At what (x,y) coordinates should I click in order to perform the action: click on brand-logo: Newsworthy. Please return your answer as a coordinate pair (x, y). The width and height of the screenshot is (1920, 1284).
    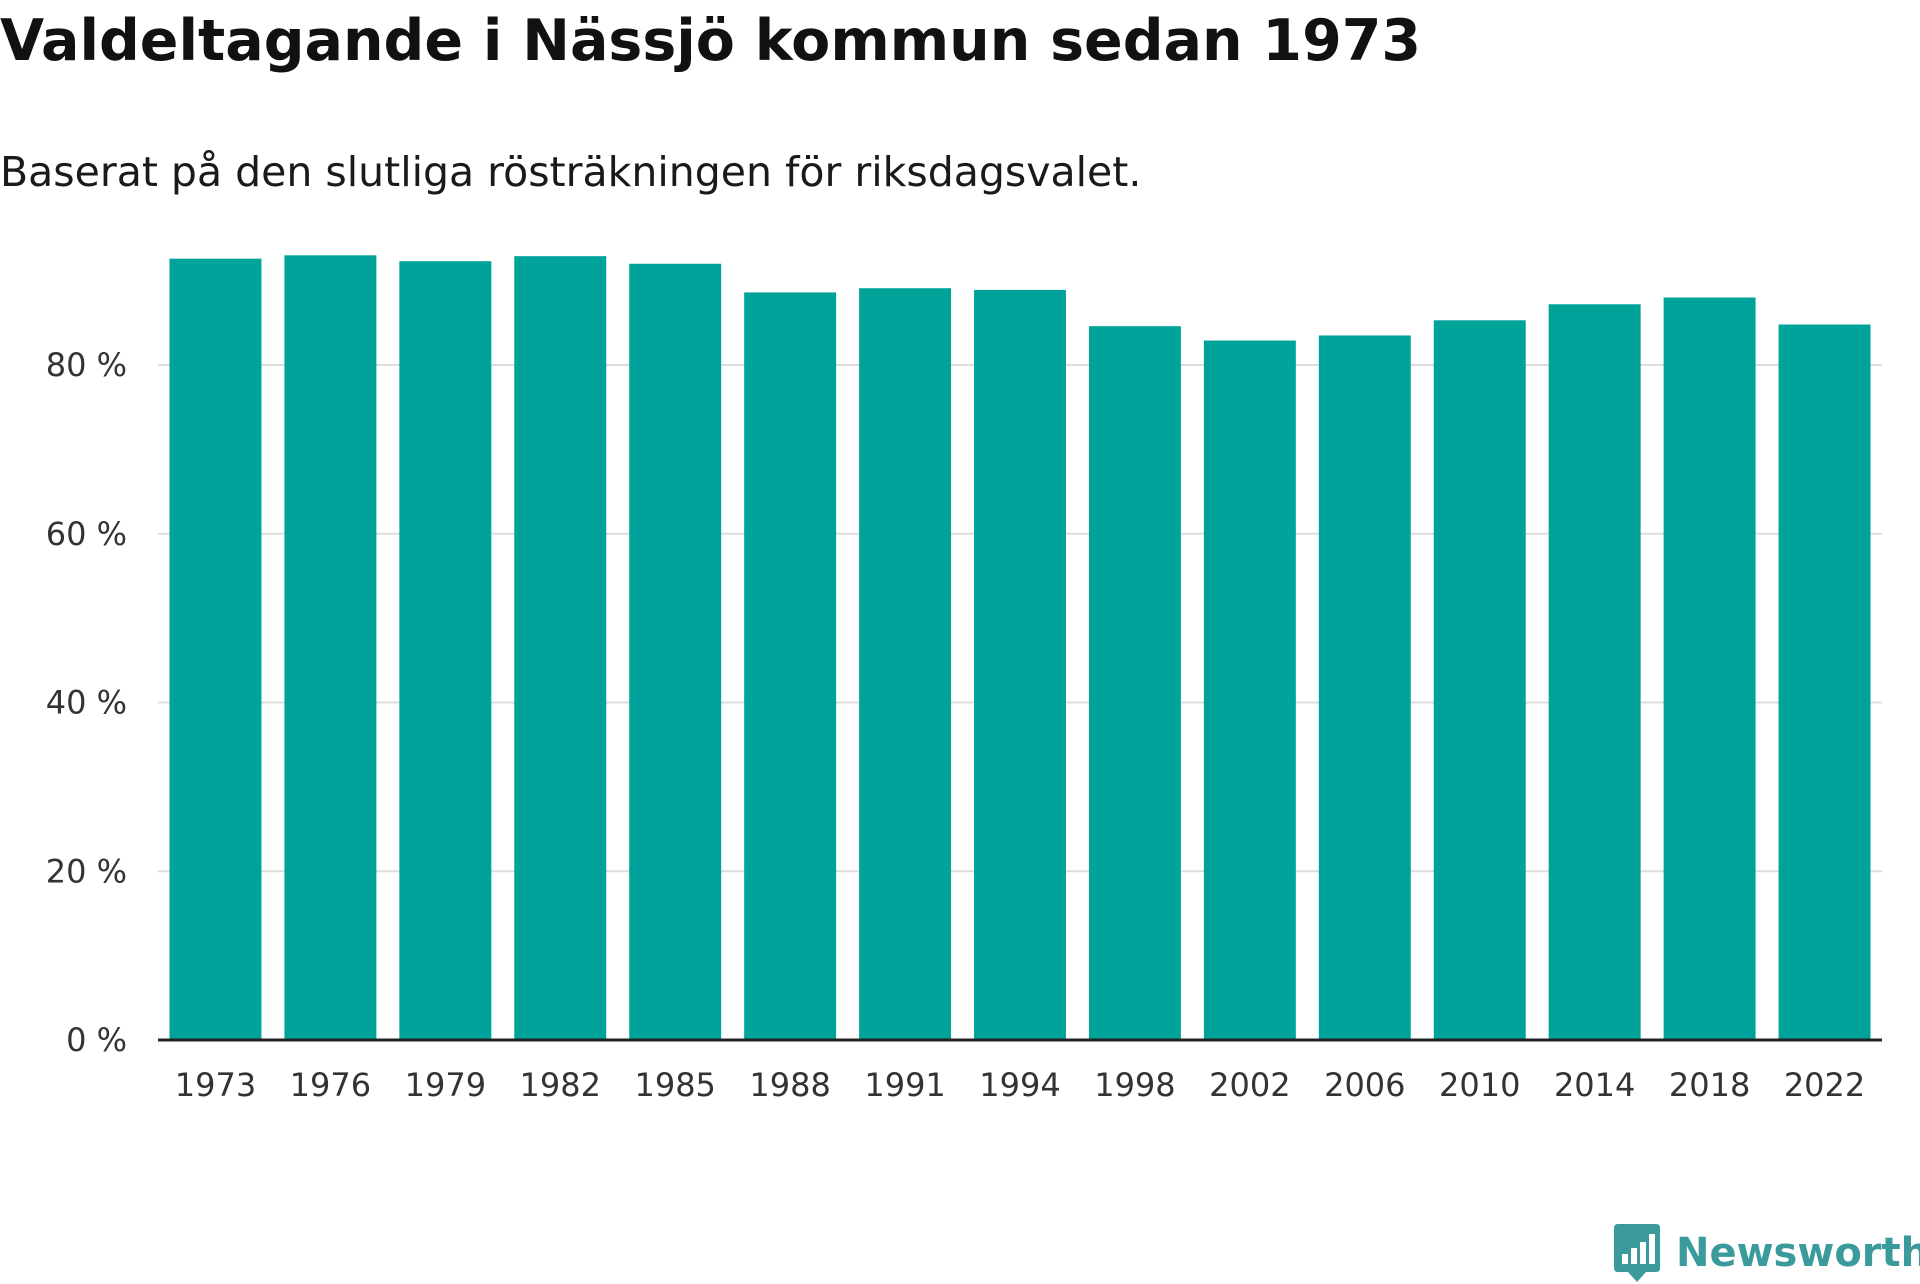
    Looking at the image, I should click on (1766, 1253).